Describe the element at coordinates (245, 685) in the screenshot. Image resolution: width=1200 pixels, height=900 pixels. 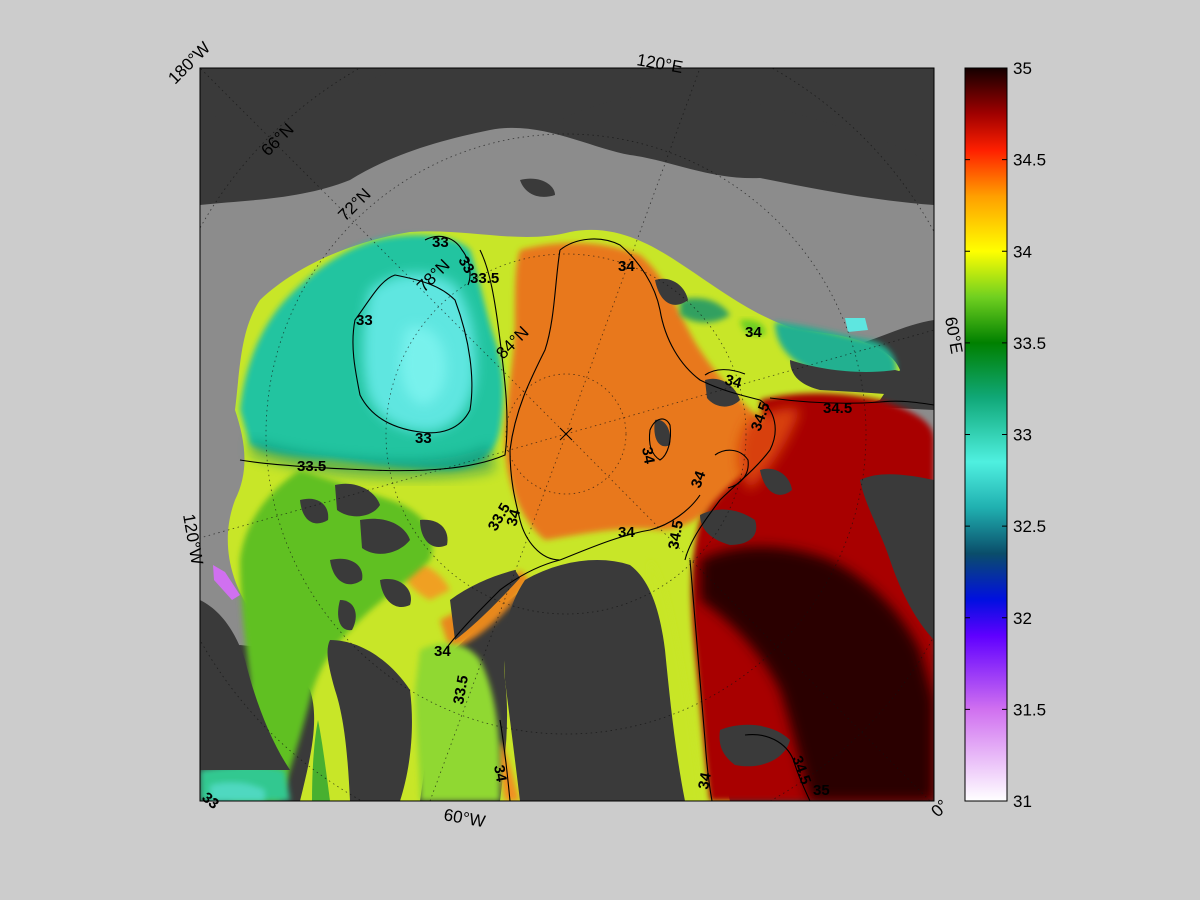
I see `north-america-mainland` at that location.